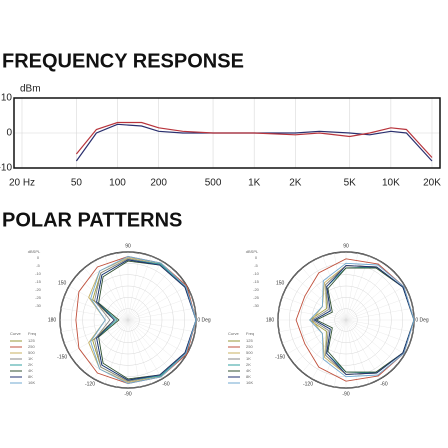 Image resolution: width=448 pixels, height=448 pixels. I want to click on y-tick-label: 0, so click(9, 133).